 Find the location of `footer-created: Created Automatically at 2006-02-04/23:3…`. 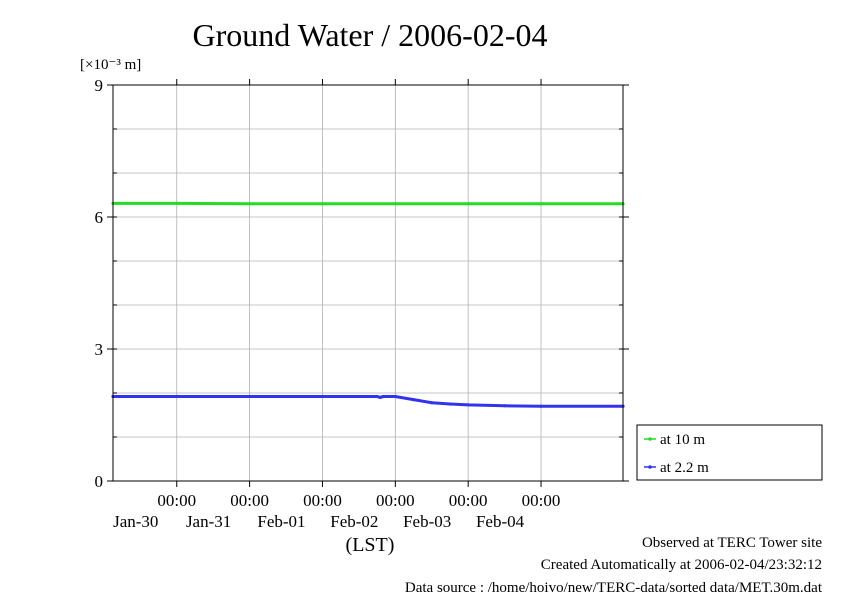

footer-created: Created Automatically at 2006-02-04/23:3… is located at coordinates (681, 565).